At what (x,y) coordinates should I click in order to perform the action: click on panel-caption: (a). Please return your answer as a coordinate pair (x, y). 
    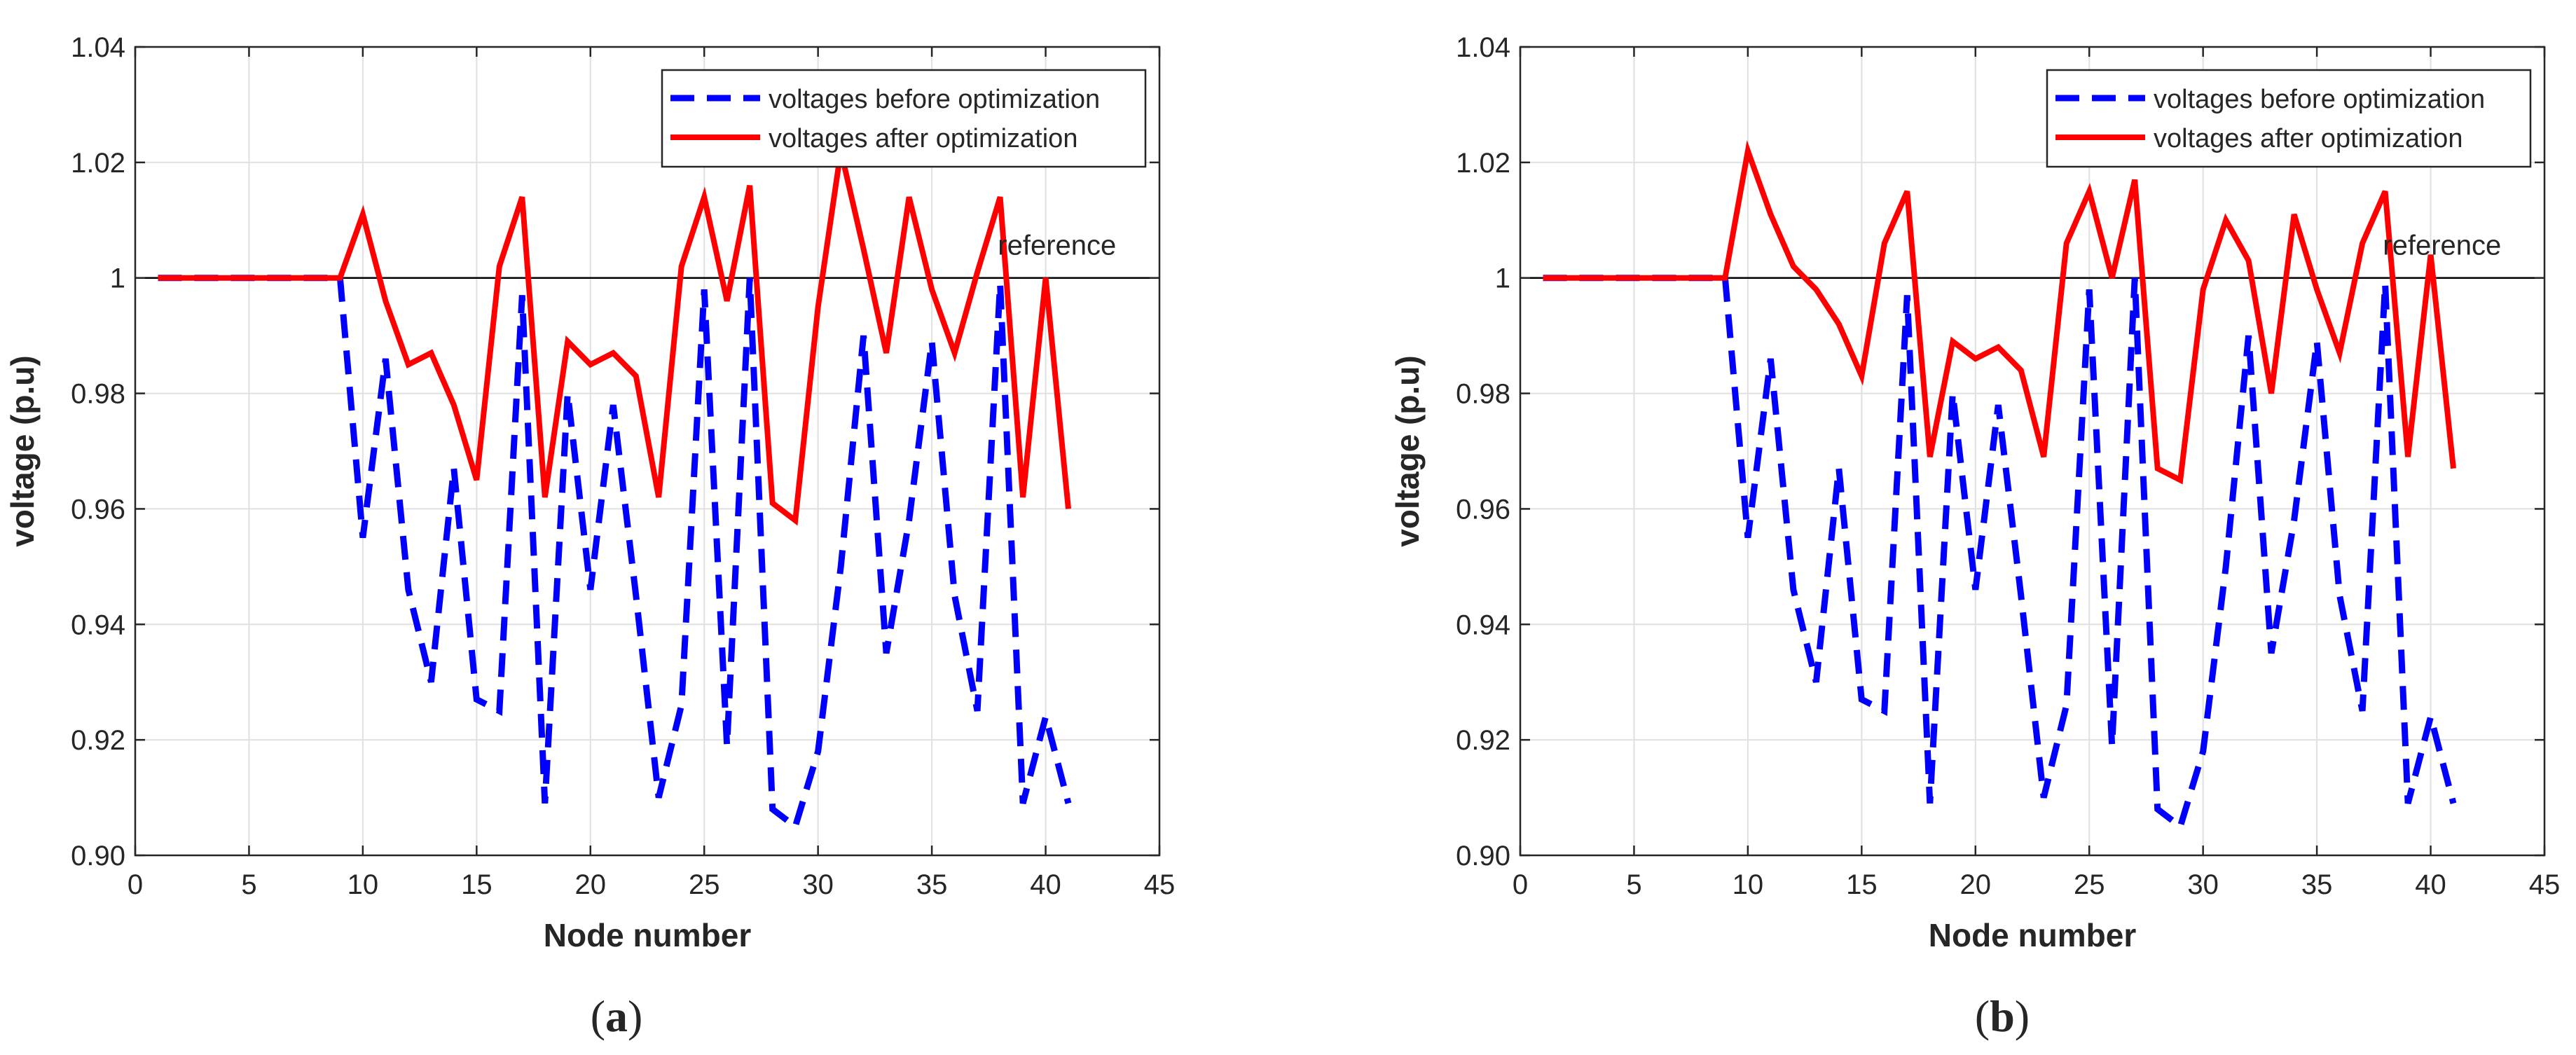
    Looking at the image, I should click on (617, 1016).